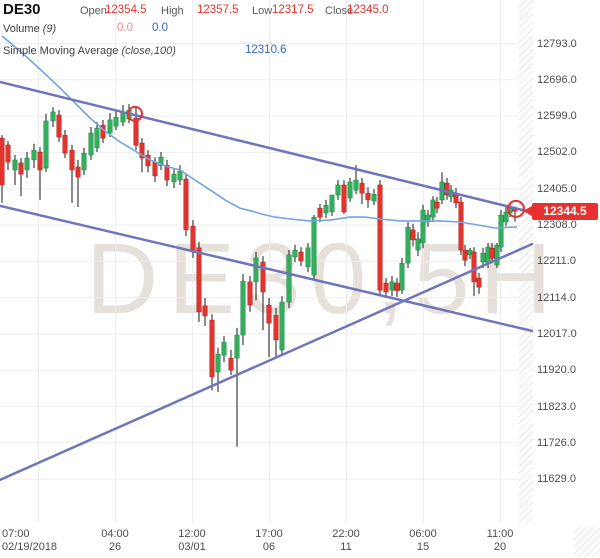  Describe the element at coordinates (346, 540) in the screenshot. I see `x-axis-tick: 22:00 11` at that location.